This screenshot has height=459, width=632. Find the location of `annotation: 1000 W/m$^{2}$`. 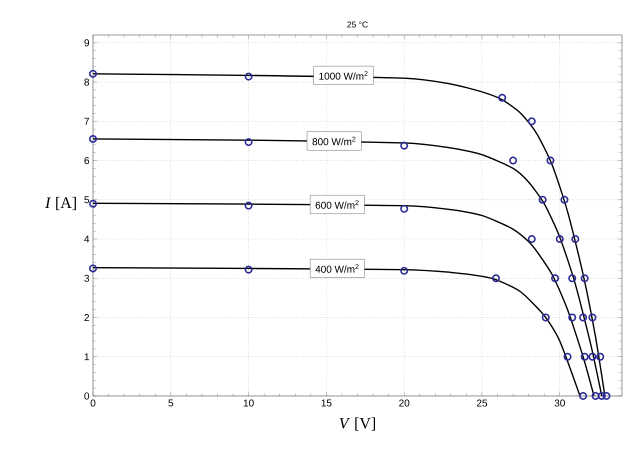

annotation: 1000 W/m$^{2}$ is located at coordinates (343, 75).